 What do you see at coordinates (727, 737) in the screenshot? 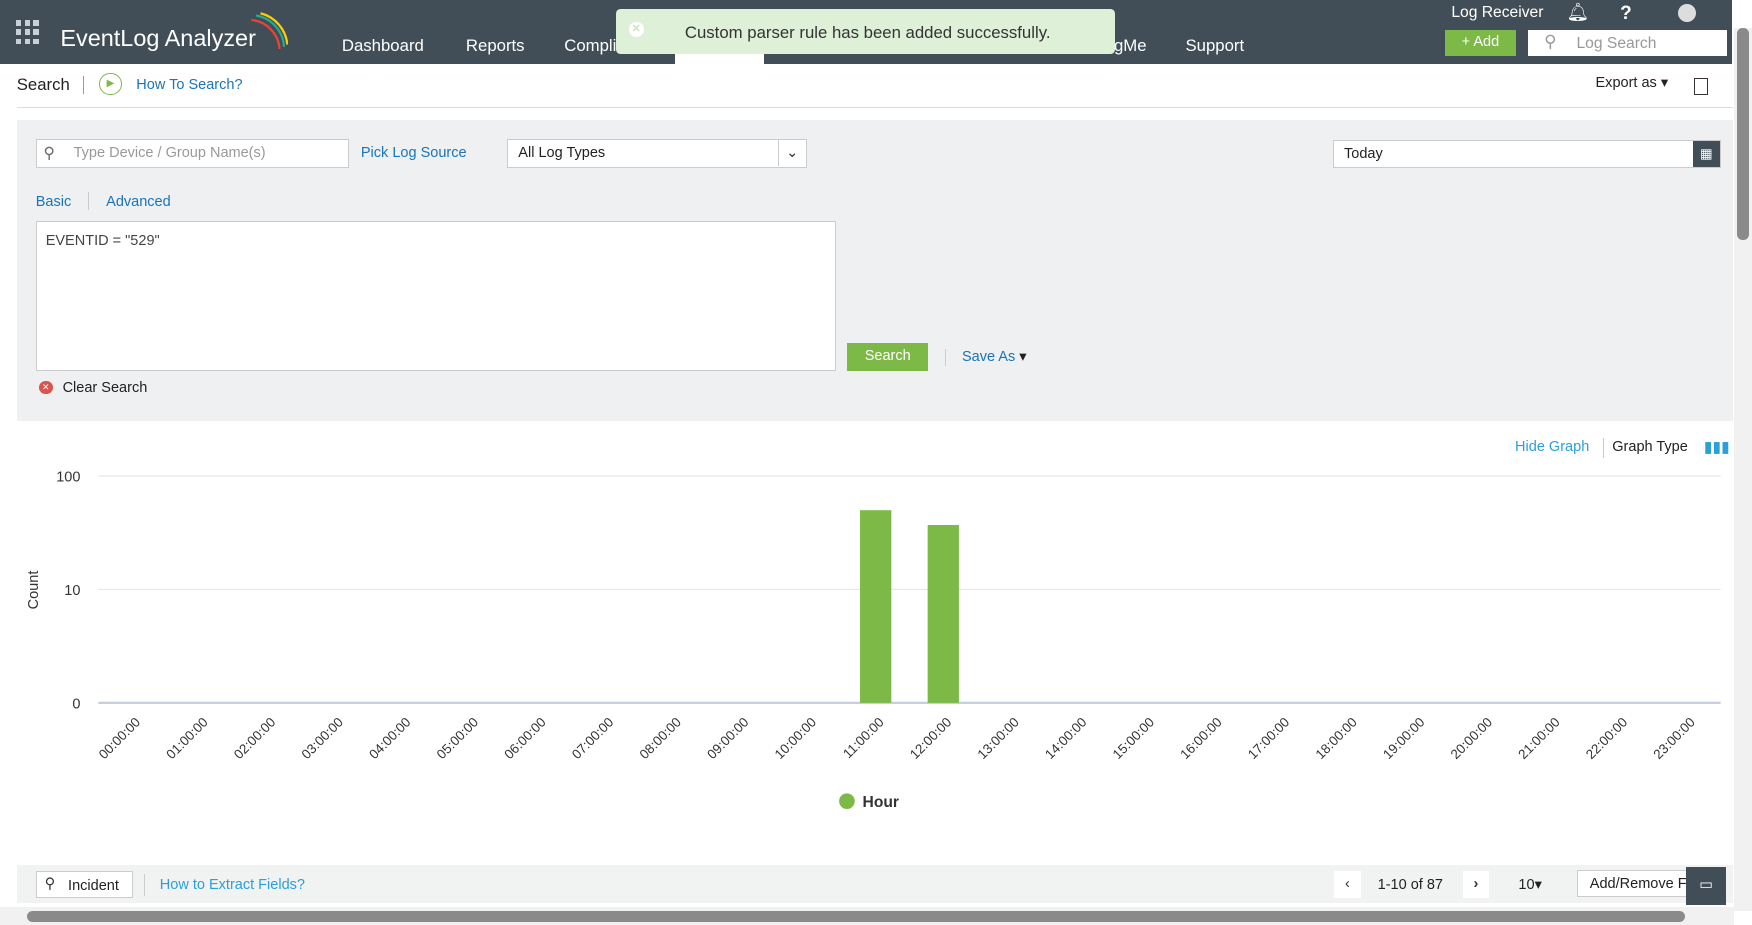
I see `x-tick-label: 09:00:00` at bounding box center [727, 737].